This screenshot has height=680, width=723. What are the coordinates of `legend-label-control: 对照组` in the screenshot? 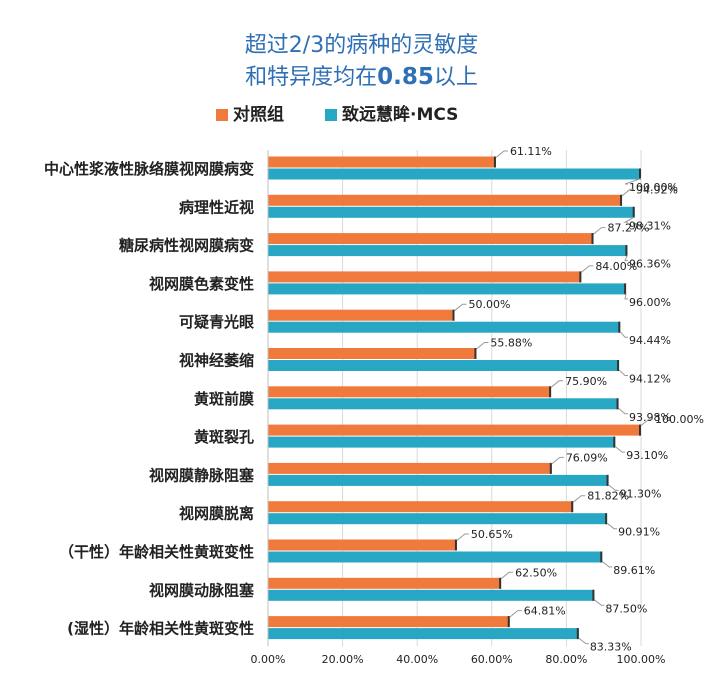 It's located at (258, 115).